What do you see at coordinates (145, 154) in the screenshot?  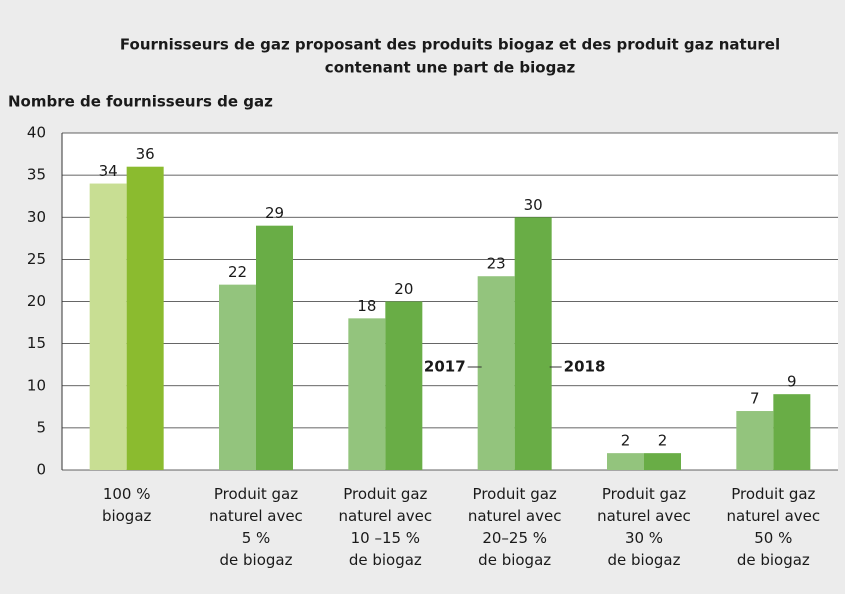 I see `value-label: 36` at bounding box center [145, 154].